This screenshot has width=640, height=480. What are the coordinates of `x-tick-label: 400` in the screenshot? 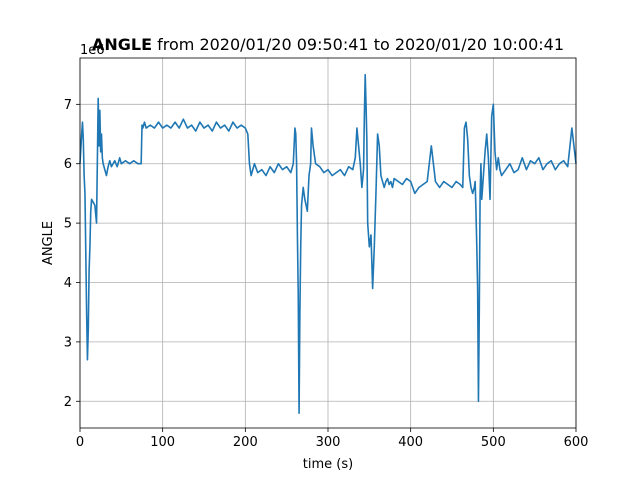 It's located at (410, 442).